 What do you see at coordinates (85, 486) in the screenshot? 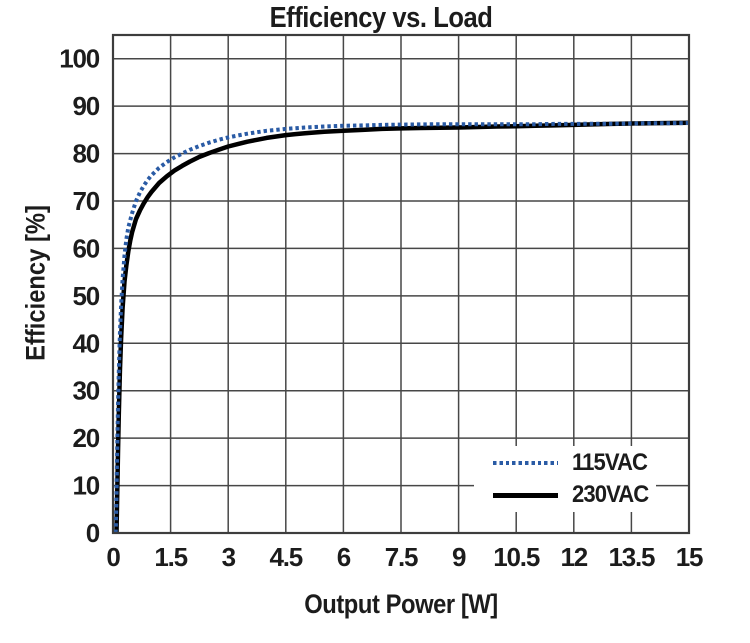
I see `y-tick-label: 10` at bounding box center [85, 486].